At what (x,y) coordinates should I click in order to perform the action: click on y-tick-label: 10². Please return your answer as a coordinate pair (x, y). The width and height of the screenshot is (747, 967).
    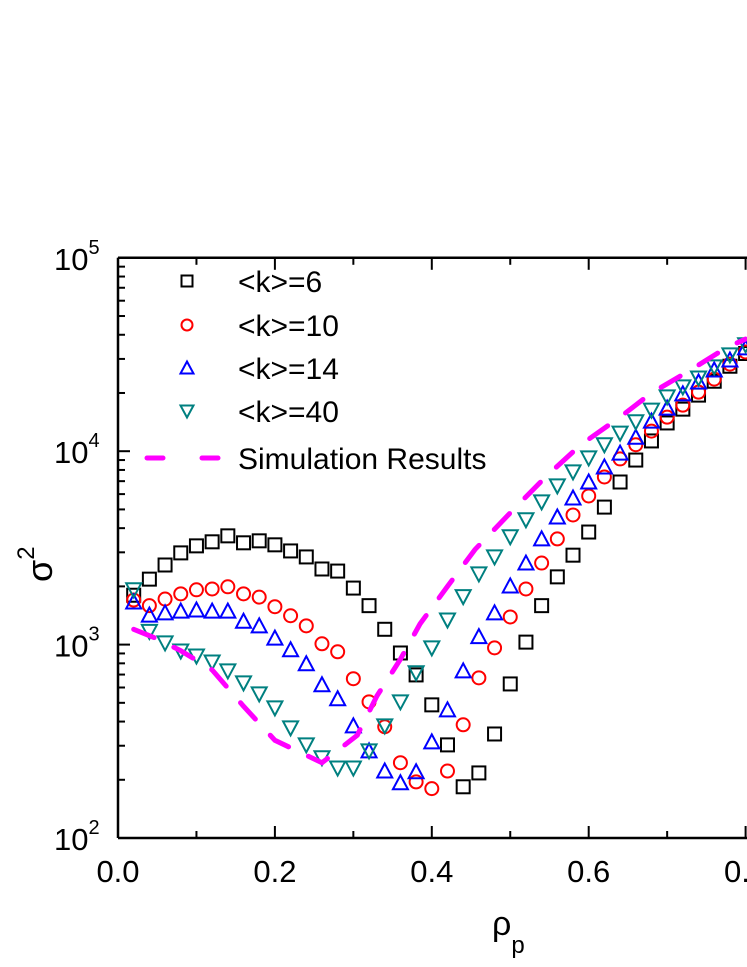
    Looking at the image, I should click on (77, 837).